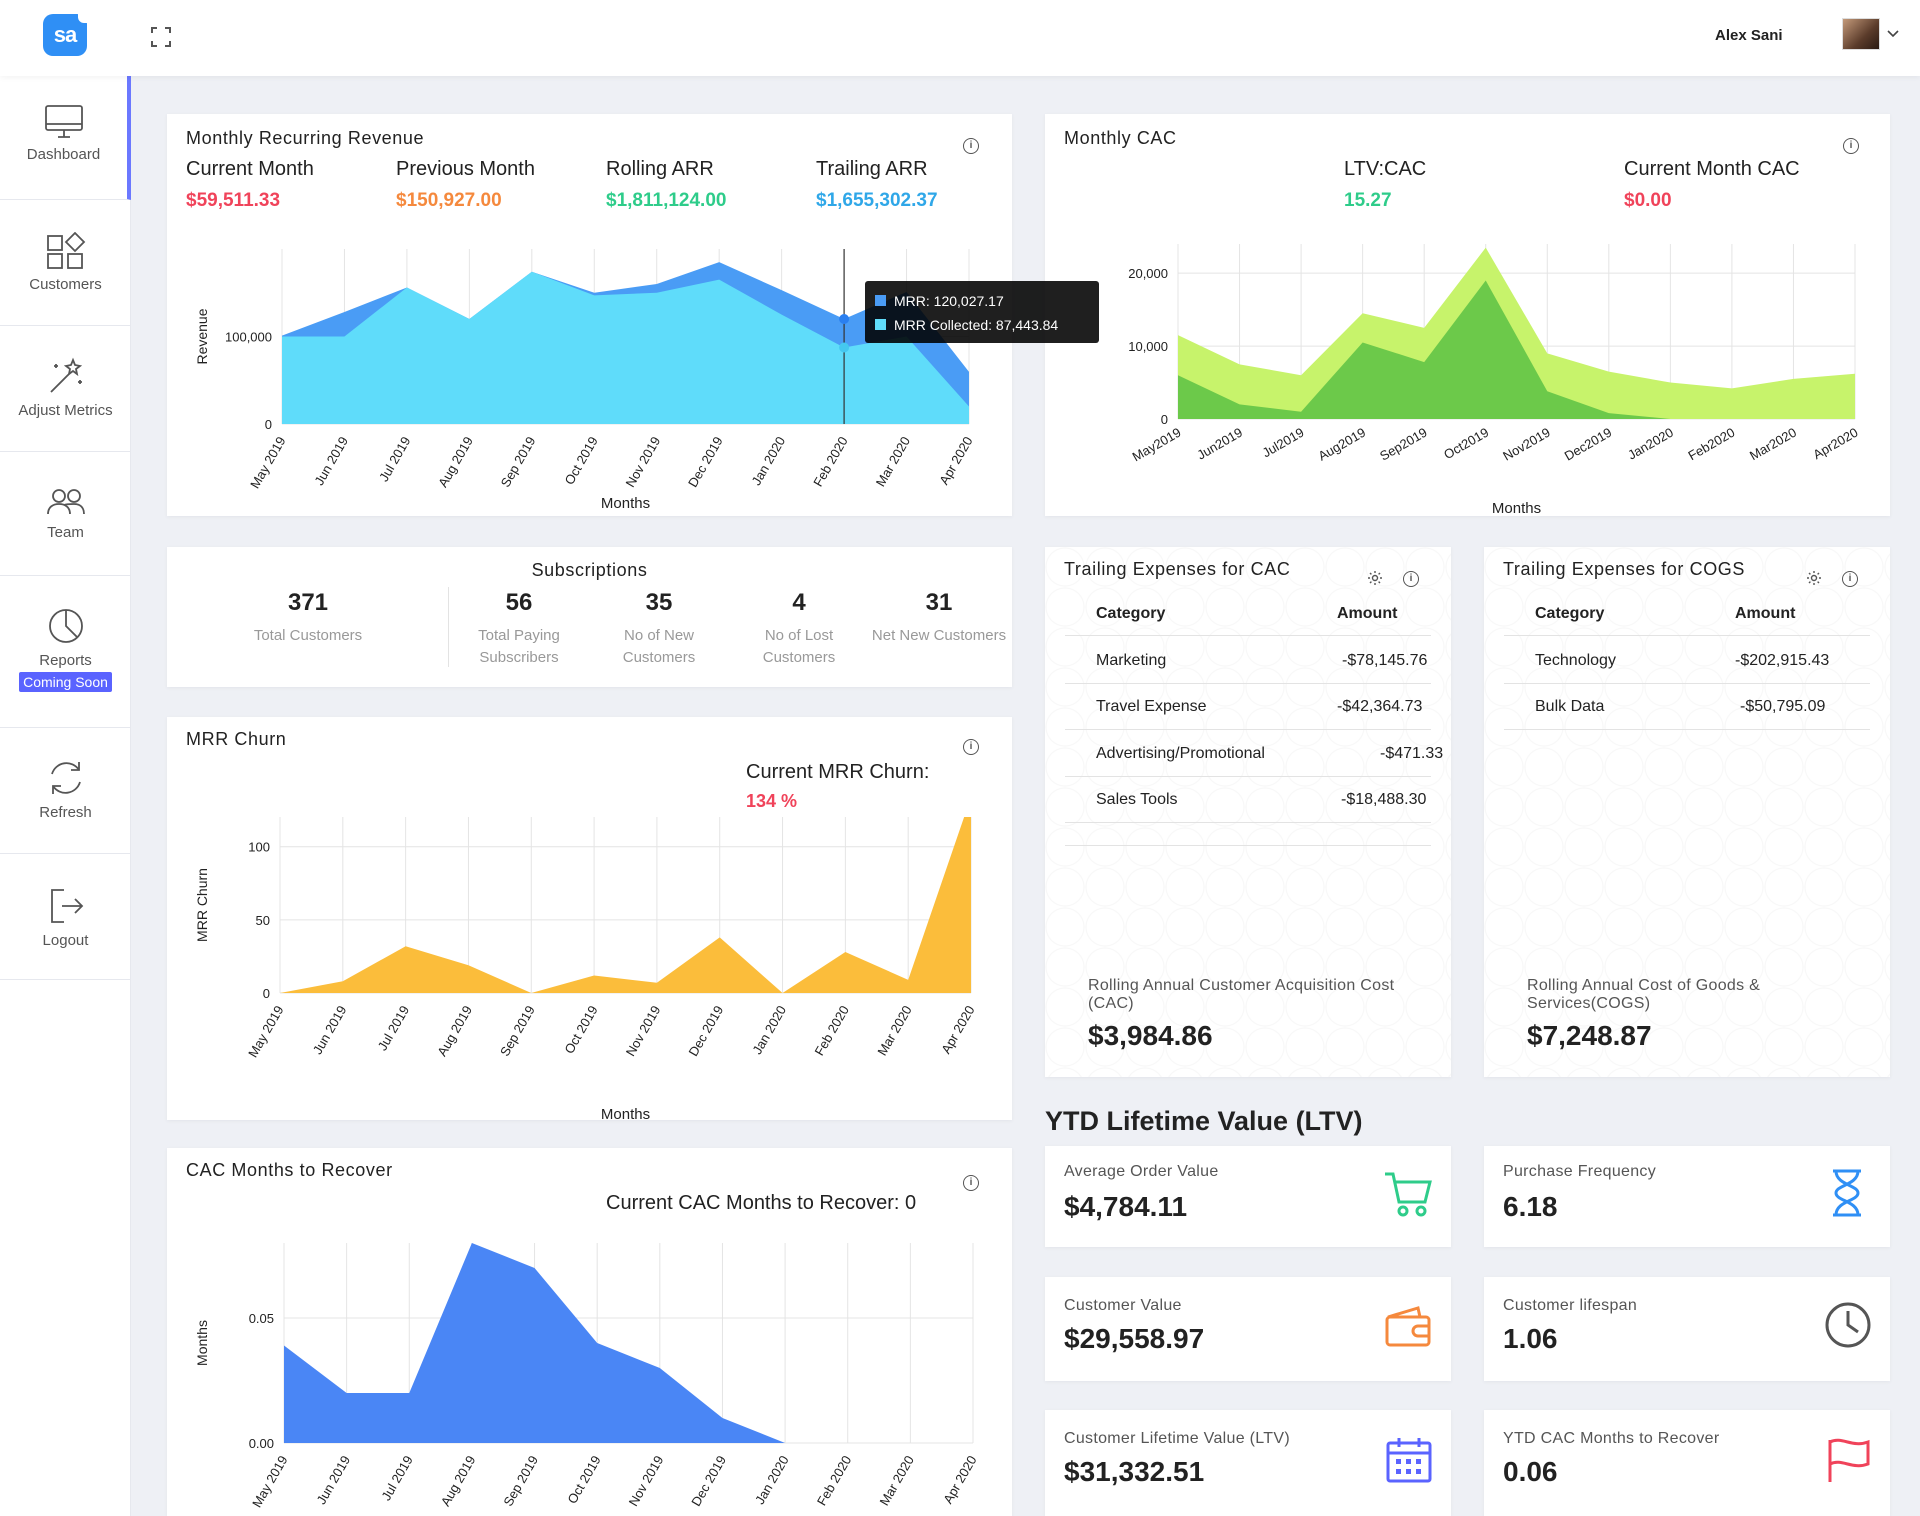 Image resolution: width=1920 pixels, height=1516 pixels. I want to click on stat-value: 371, so click(308, 602).